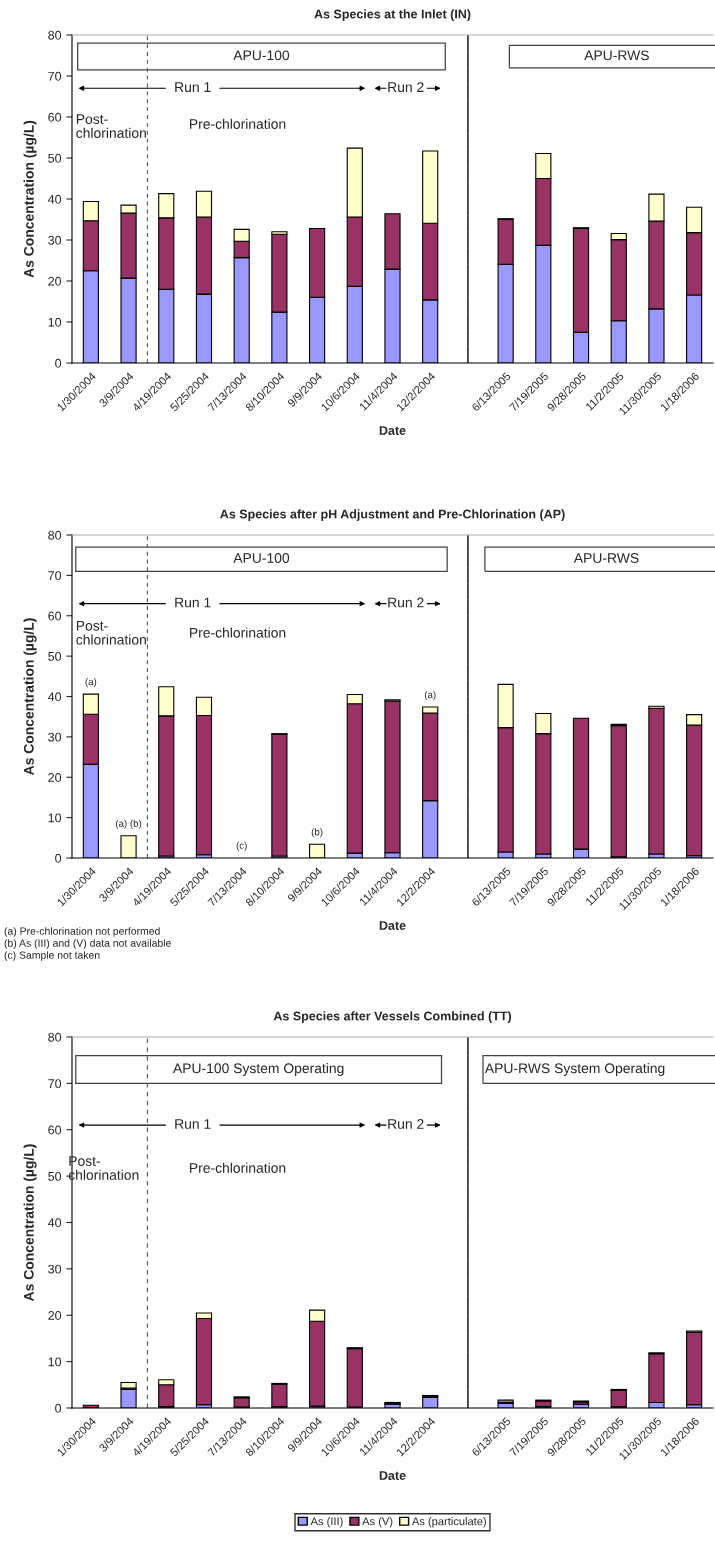 This screenshot has height=1541, width=715. What do you see at coordinates (377, 1522) in the screenshot?
I see `legend-label: As (V)` at bounding box center [377, 1522].